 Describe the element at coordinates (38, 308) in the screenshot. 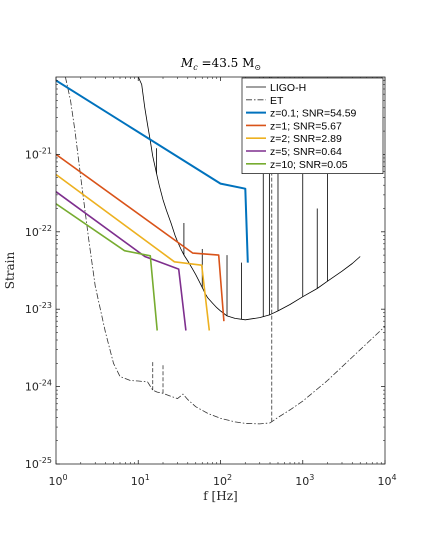

I see `y-tick-label: 10-23` at that location.